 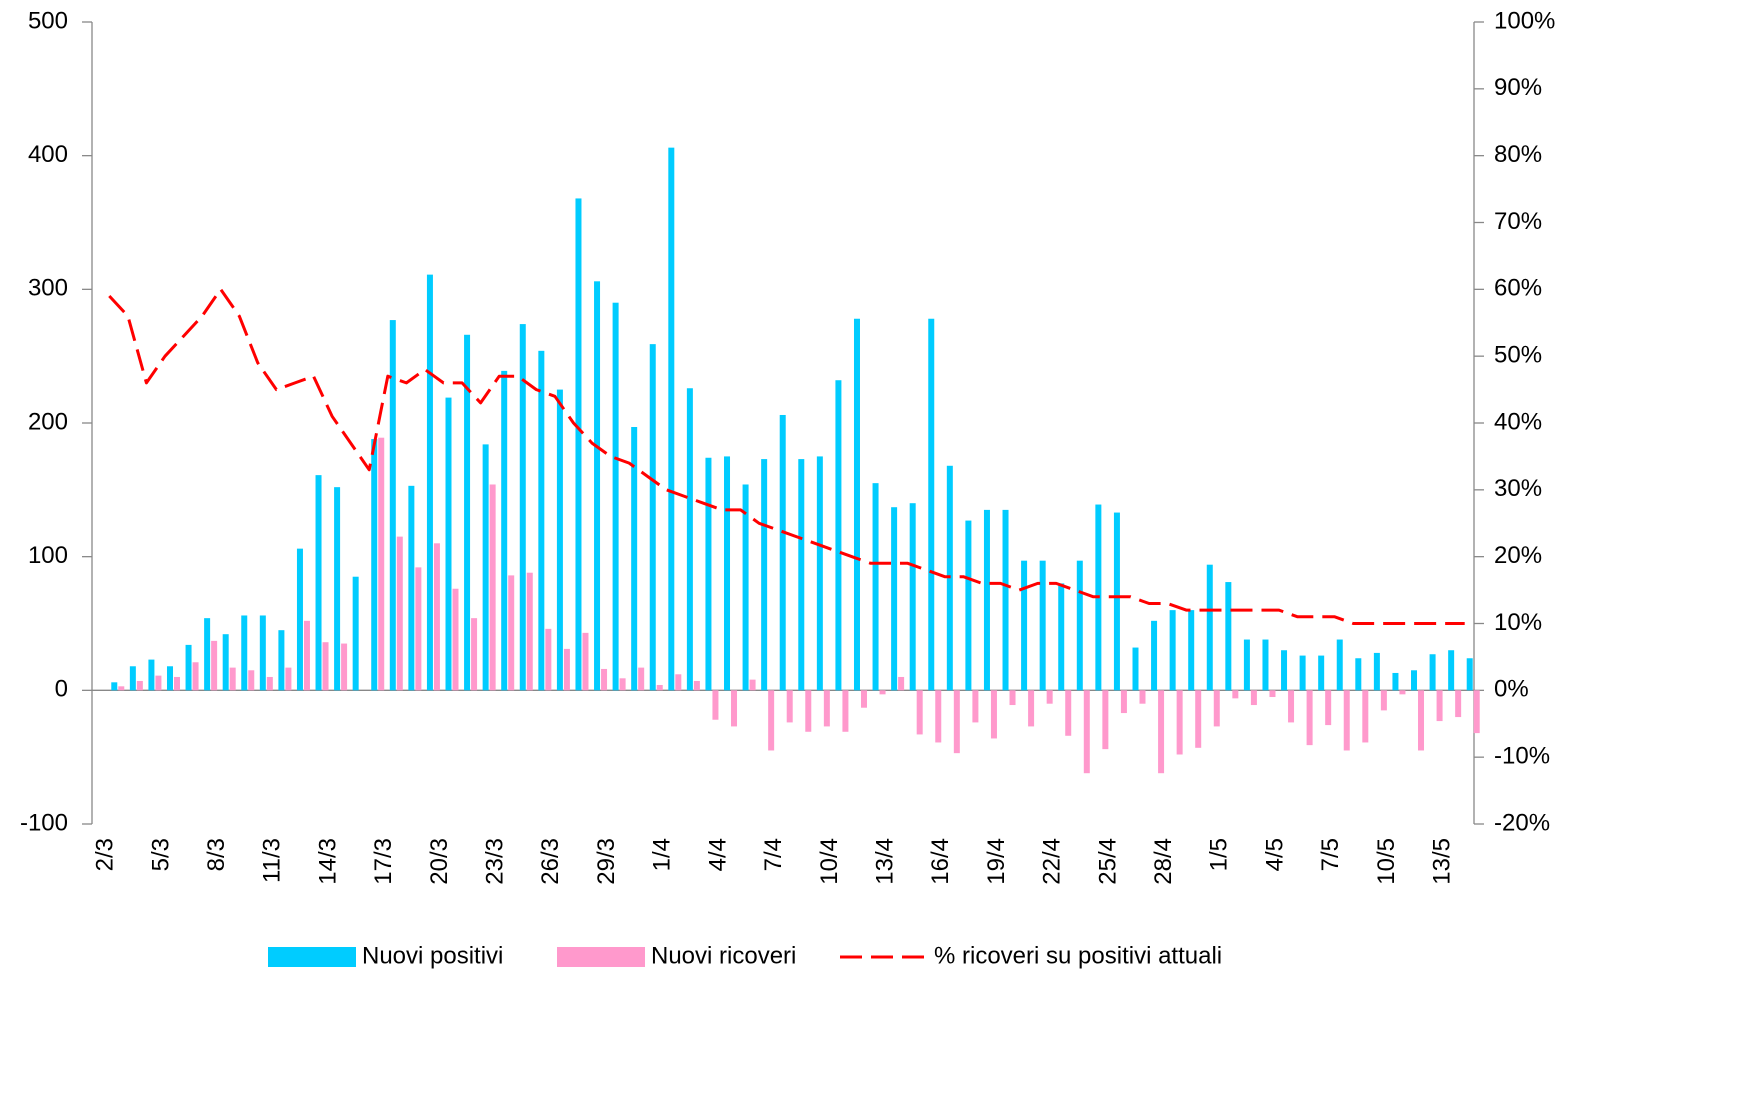 I want to click on y2-tick-label: -20%, so click(x=1522, y=822).